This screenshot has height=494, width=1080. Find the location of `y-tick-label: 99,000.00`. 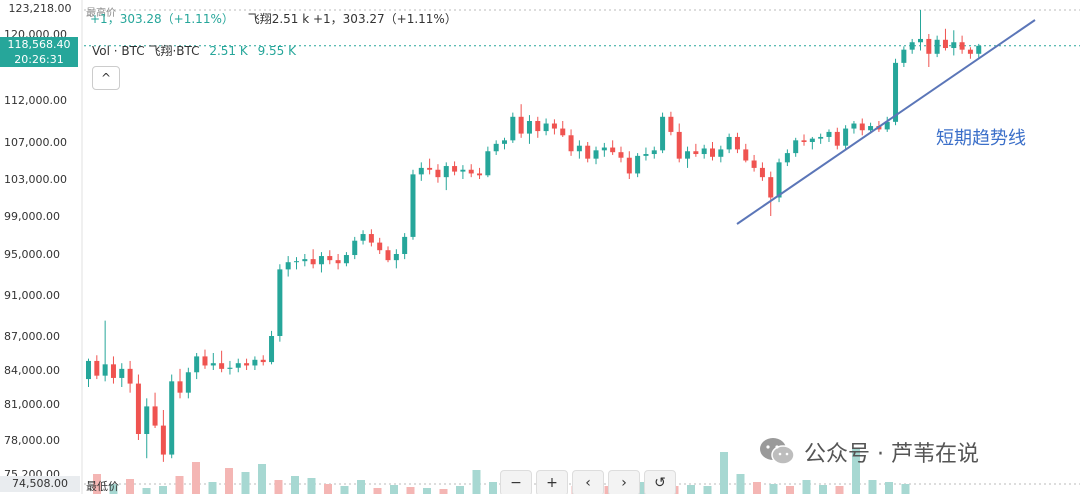

y-tick-label: 99,000.00 is located at coordinates (32, 216).